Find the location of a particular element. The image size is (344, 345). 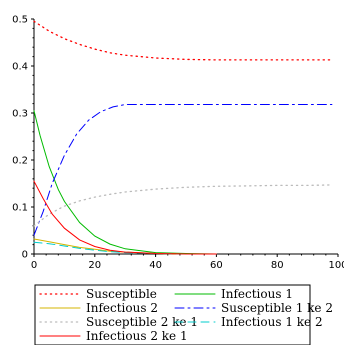

y-tick-label: 0.1 is located at coordinates (20, 208).